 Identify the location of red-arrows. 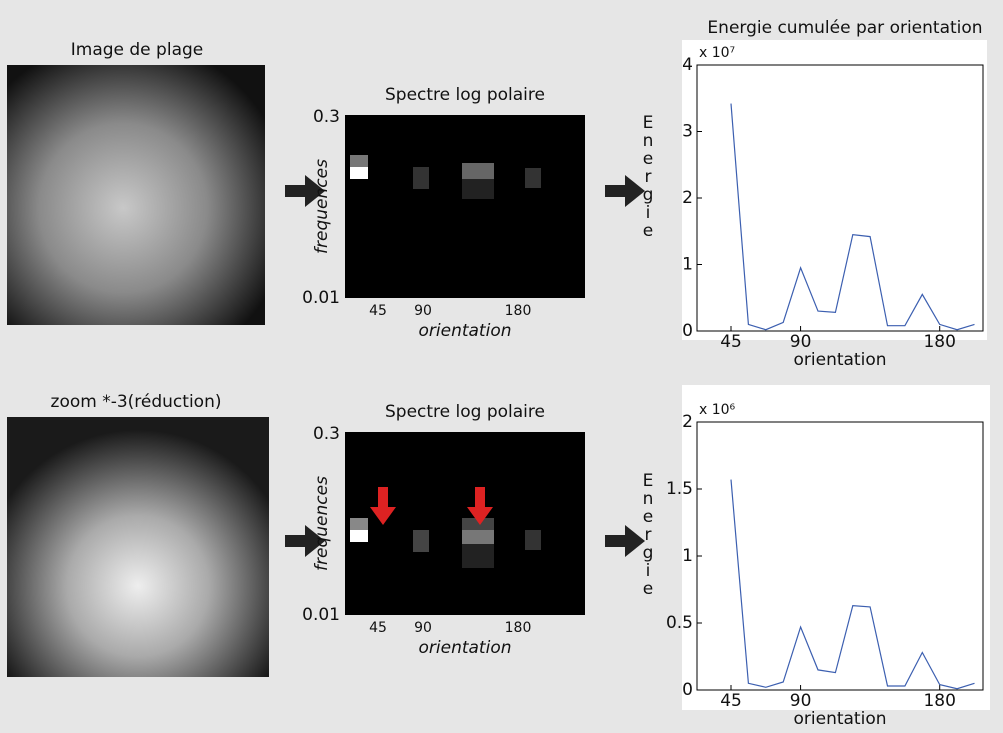
(431, 506).